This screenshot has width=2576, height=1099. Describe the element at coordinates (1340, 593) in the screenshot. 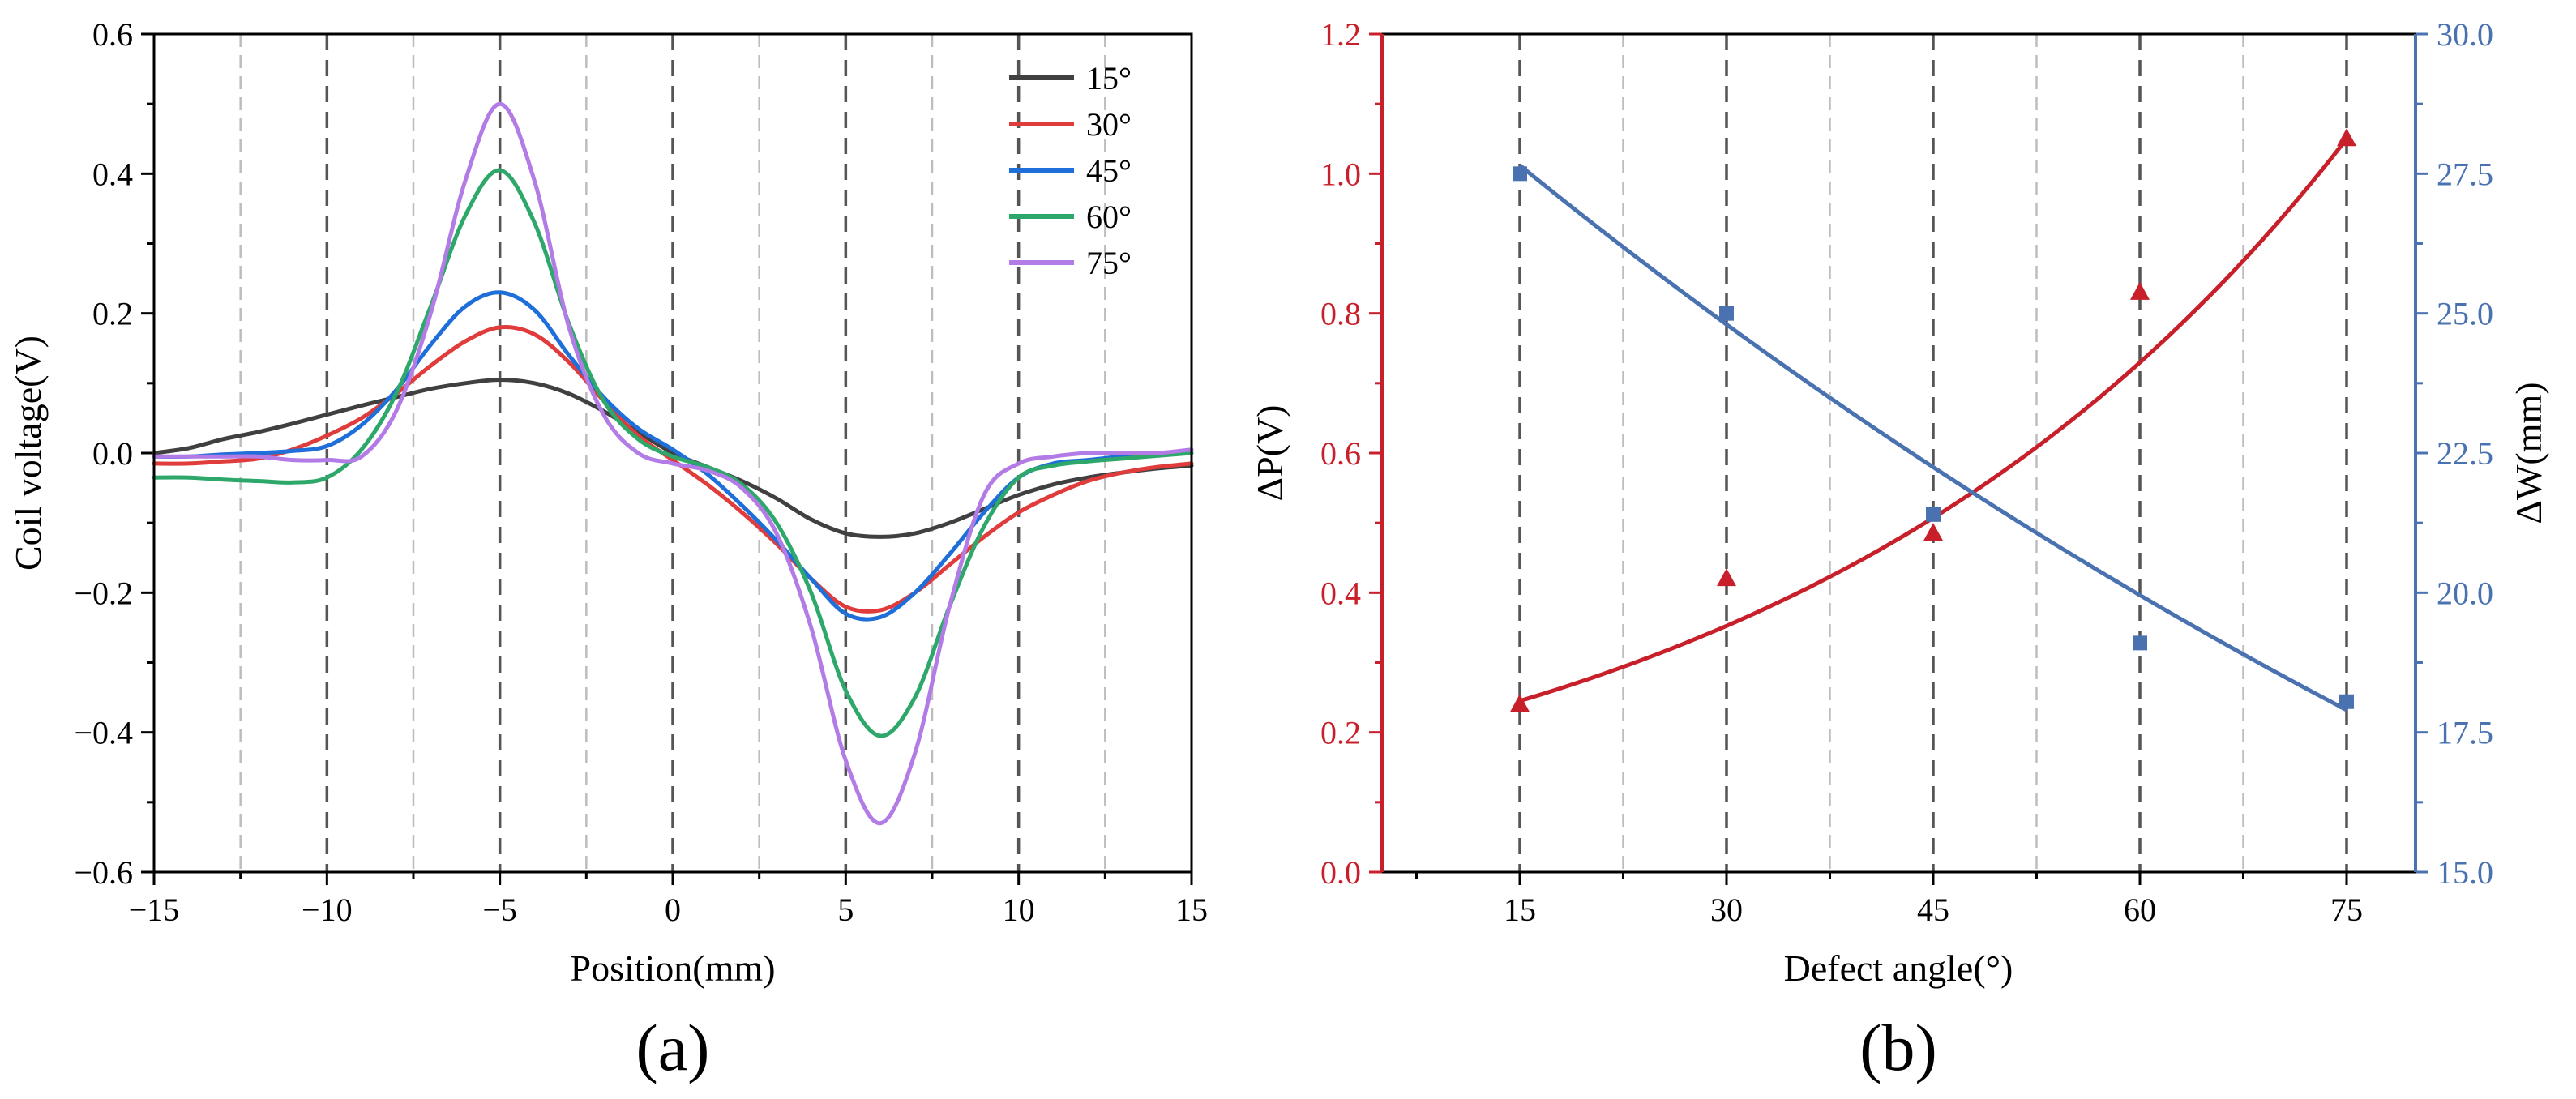

I see `b-left-y-tick-label: 0.4` at that location.